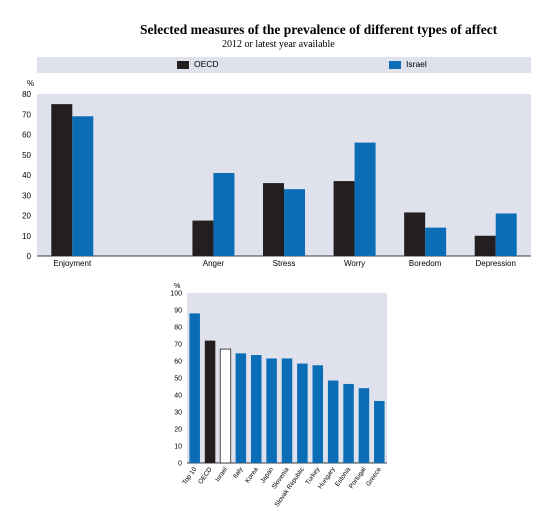  I want to click on chart2-x-tick-label: Top 10, so click(189, 476).